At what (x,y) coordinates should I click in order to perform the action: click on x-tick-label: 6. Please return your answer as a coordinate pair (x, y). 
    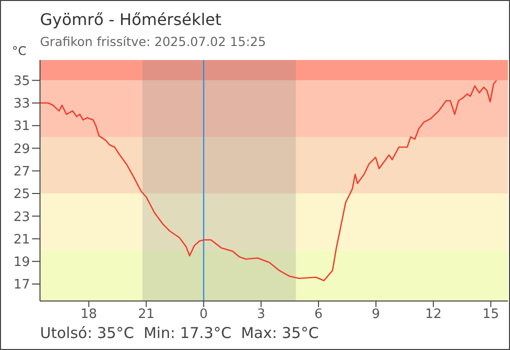
    Looking at the image, I should click on (318, 314).